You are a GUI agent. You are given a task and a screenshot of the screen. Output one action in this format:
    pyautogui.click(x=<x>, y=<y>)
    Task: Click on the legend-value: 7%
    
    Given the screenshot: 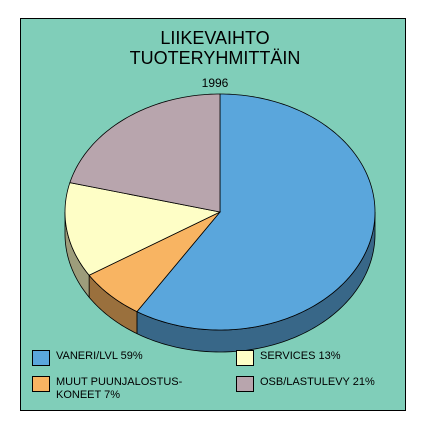 What is the action you would take?
    pyautogui.click(x=112, y=395)
    